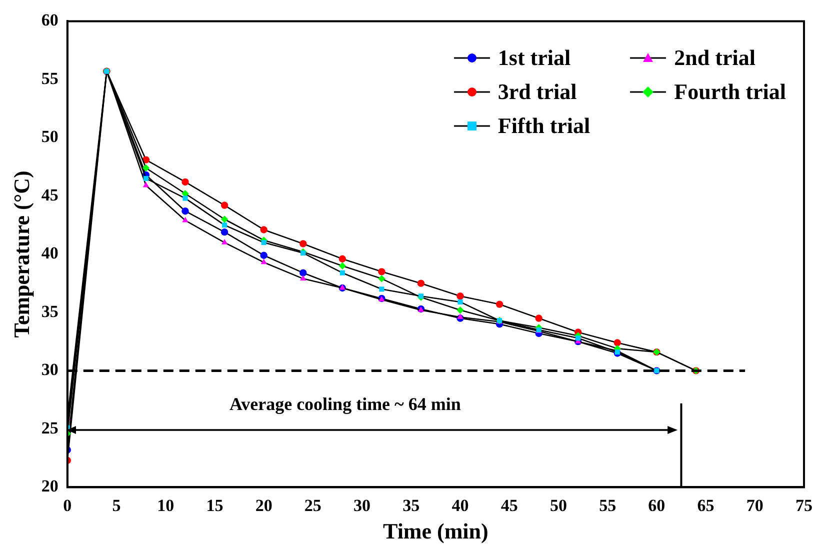 The height and width of the screenshot is (555, 826). Describe the element at coordinates (460, 505) in the screenshot. I see `x-tick-label: 40` at that location.